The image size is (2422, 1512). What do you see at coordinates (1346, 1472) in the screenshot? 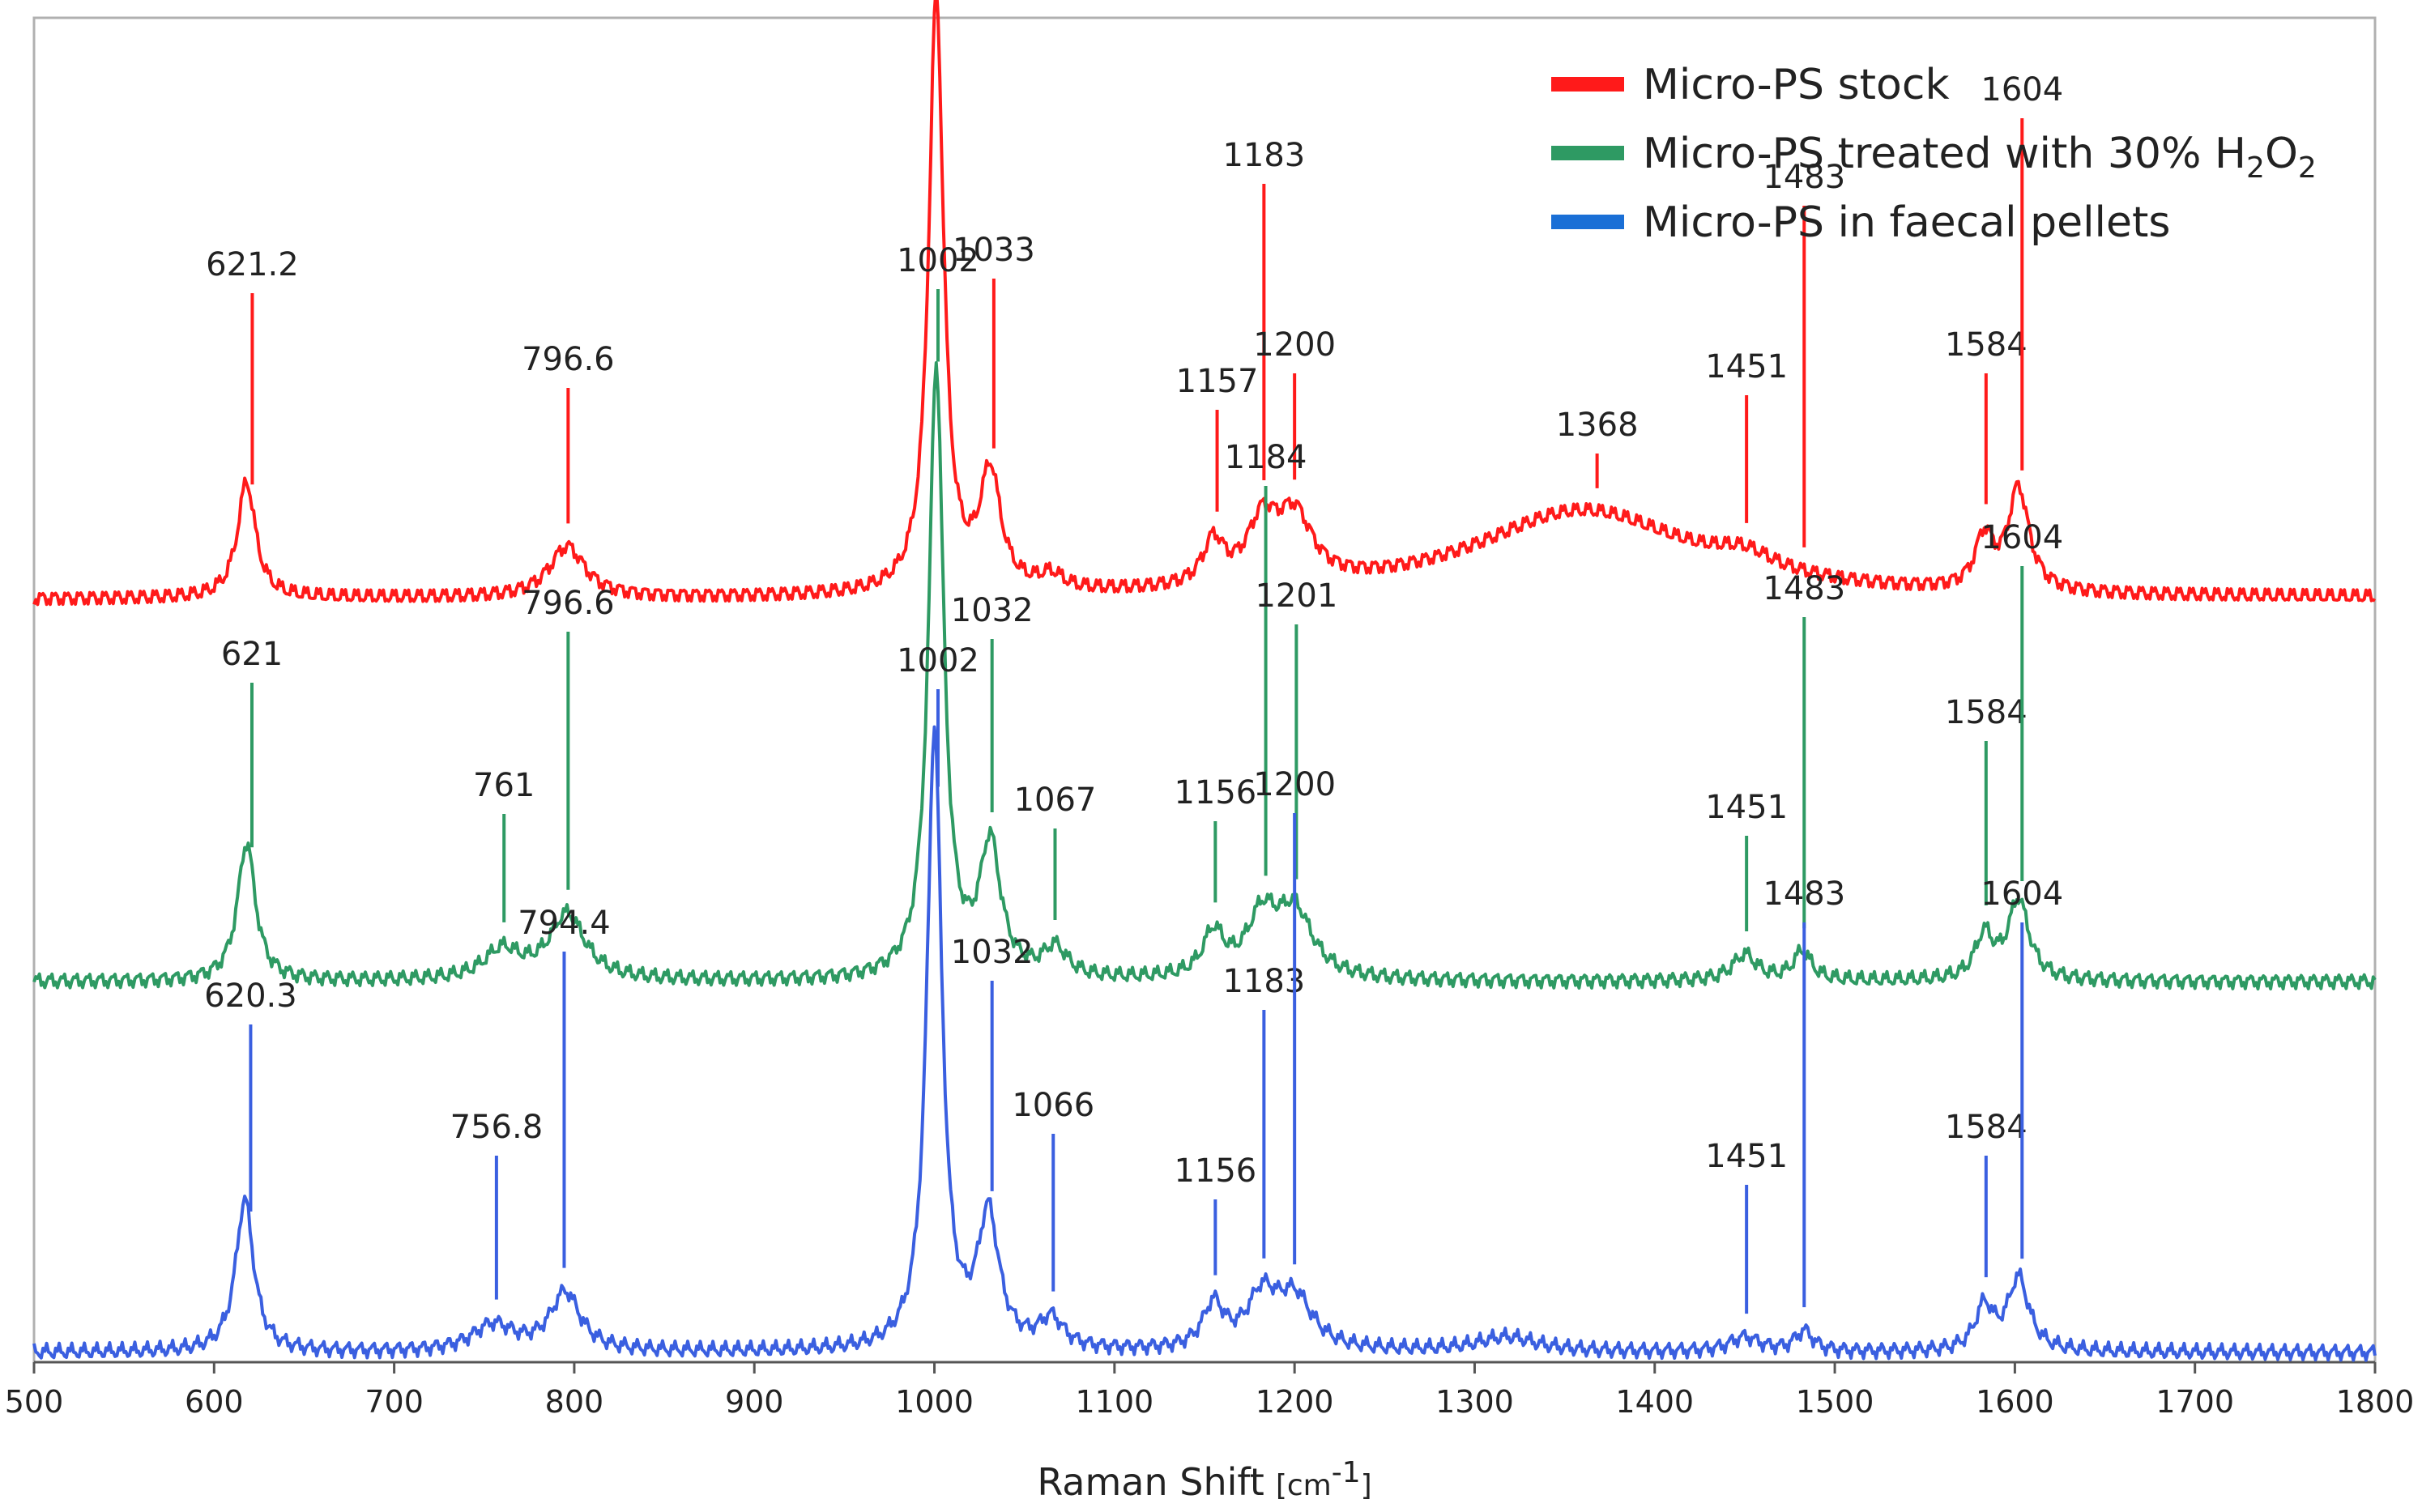
I see `x-axis-unit-superscript: -1` at bounding box center [1346, 1472].